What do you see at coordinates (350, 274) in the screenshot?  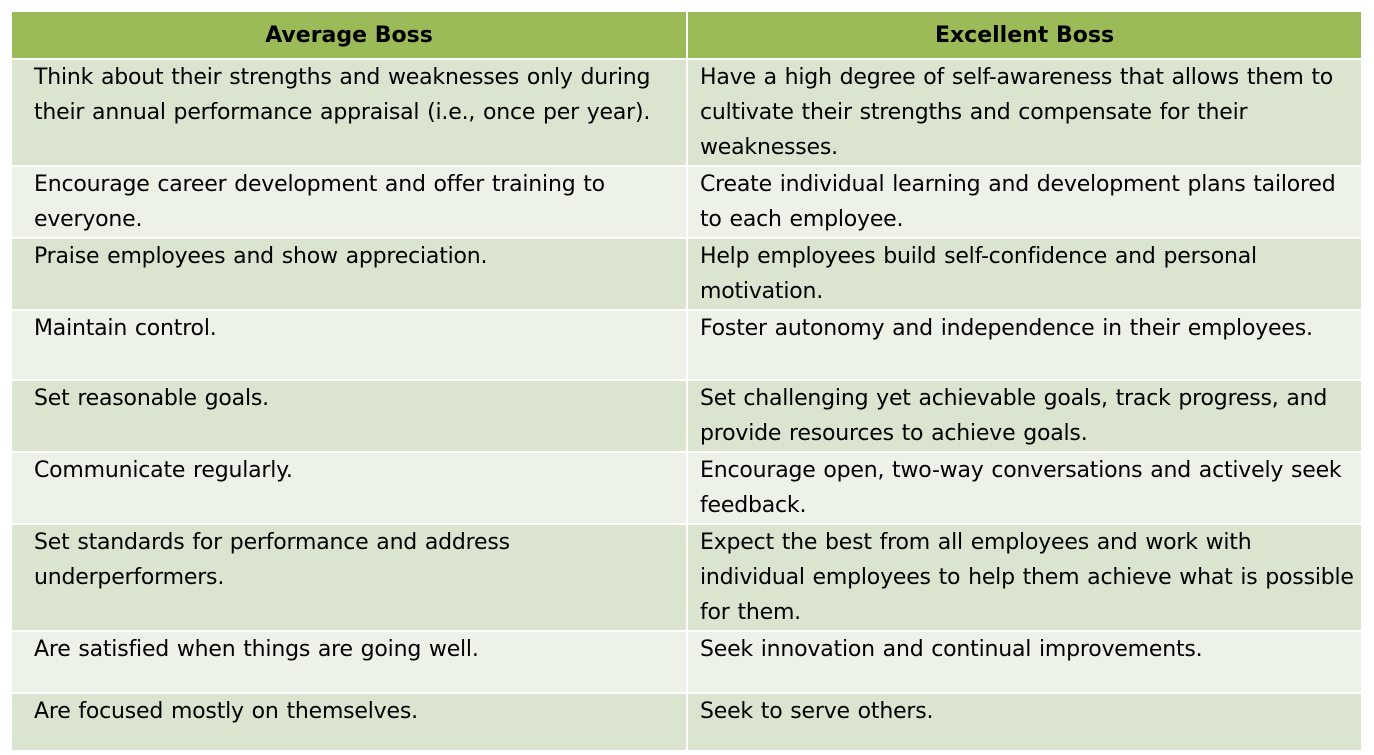 I see `average-boss-cell: Praise employees and show appreciation.` at bounding box center [350, 274].